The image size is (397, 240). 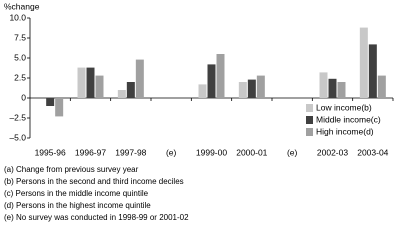 I want to click on y-tick-label: 10.0, so click(x=17, y=17).